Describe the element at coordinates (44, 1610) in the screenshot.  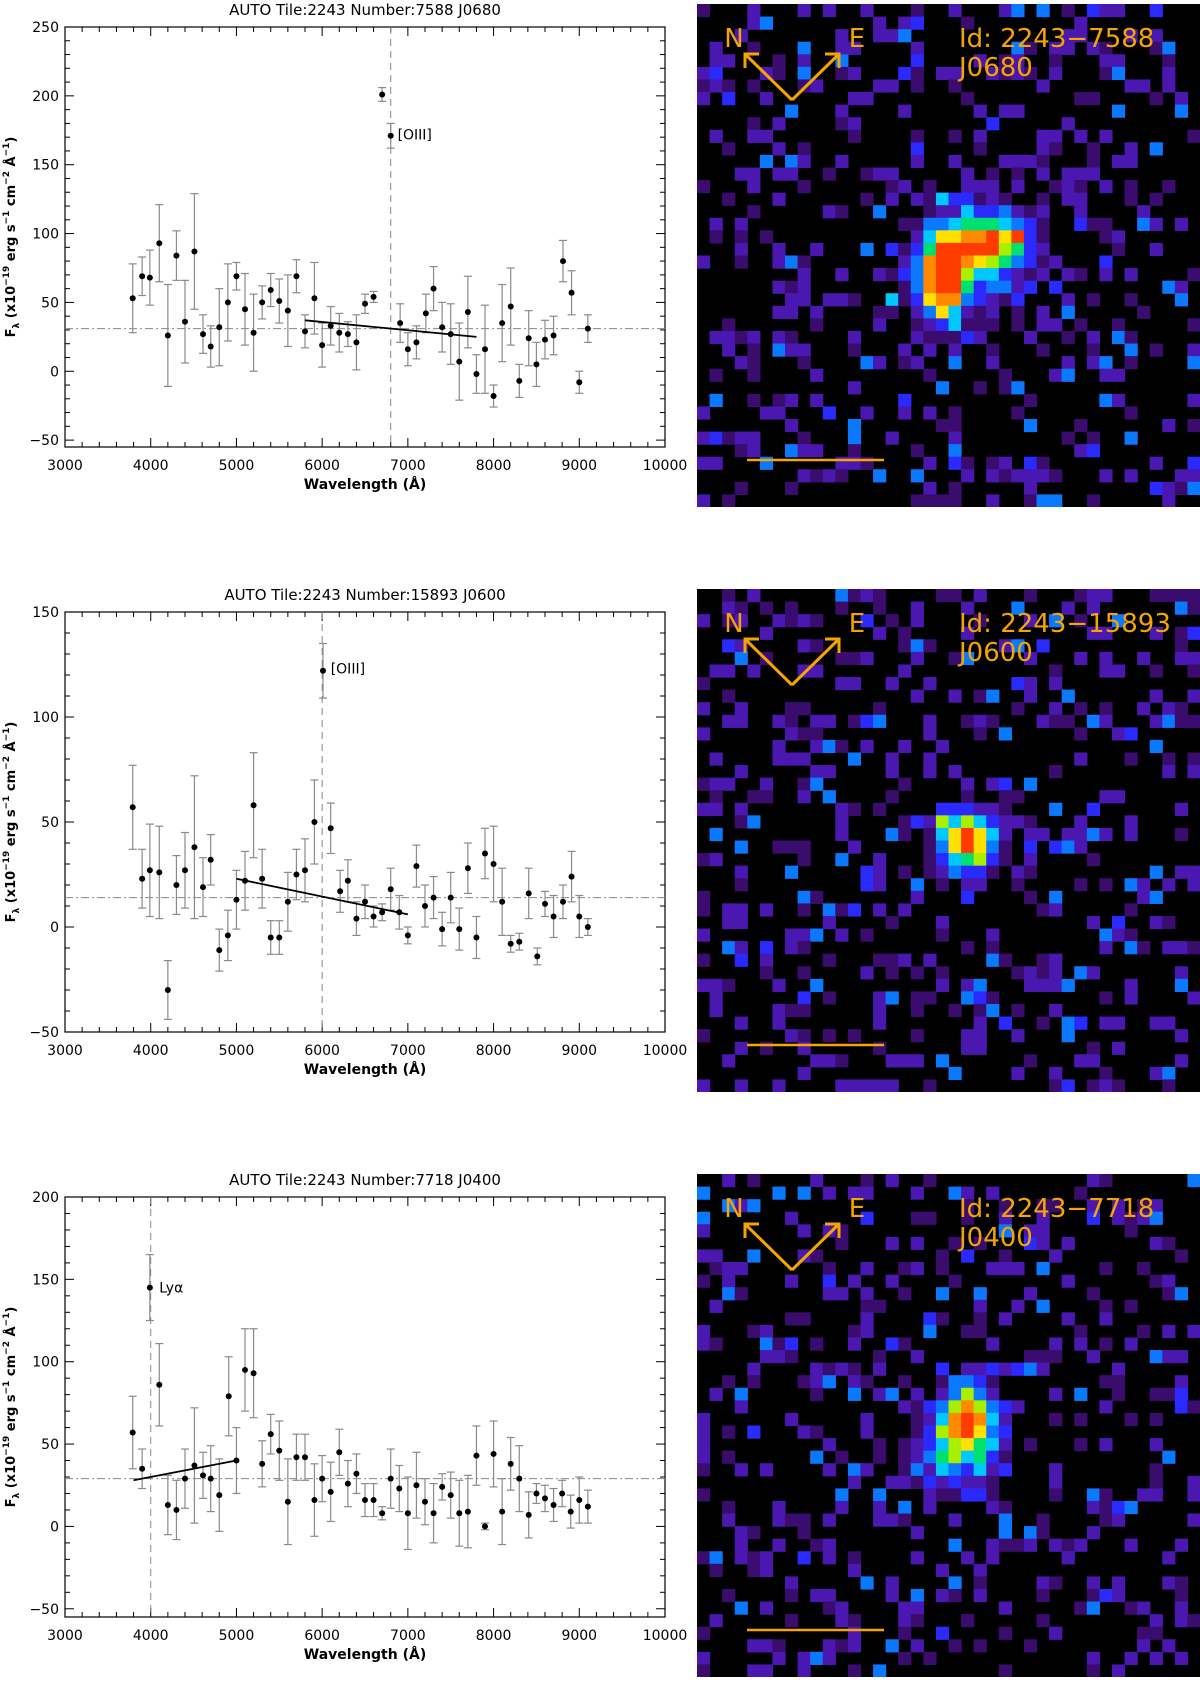
I see `y-tick-label: −50` at that location.